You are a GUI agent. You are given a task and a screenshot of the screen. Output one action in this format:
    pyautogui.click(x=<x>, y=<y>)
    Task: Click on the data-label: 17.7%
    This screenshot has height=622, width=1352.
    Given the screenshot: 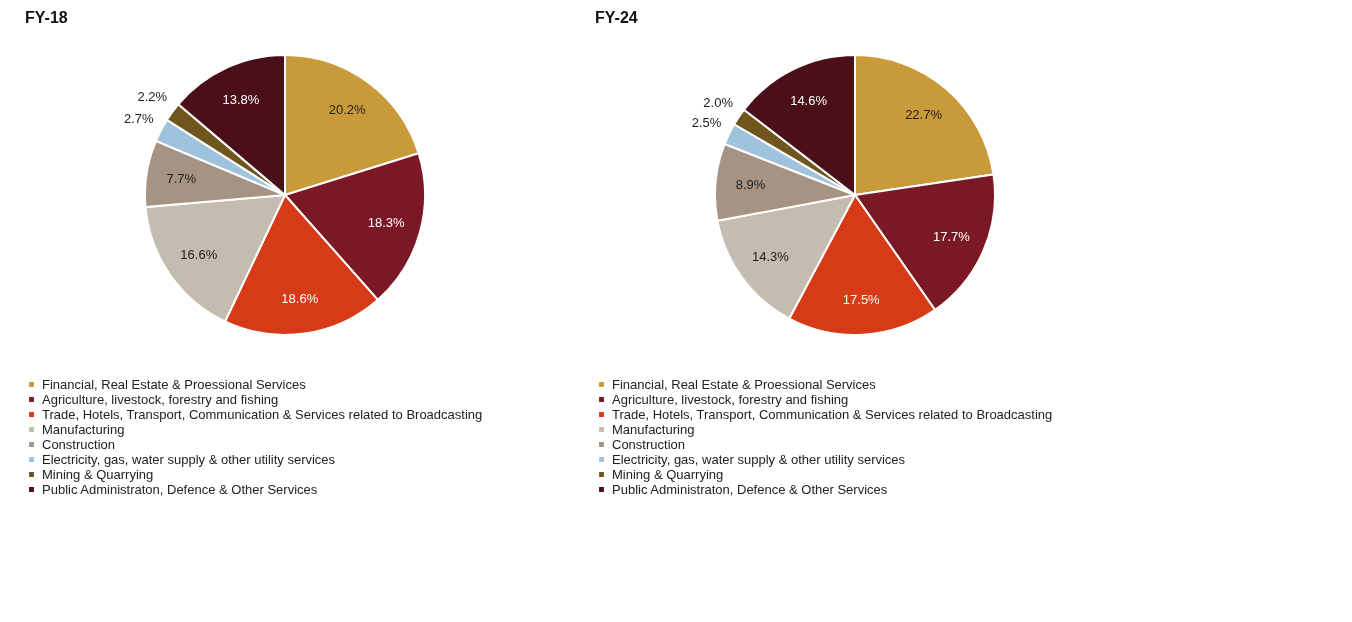 What is the action you would take?
    pyautogui.click(x=951, y=236)
    